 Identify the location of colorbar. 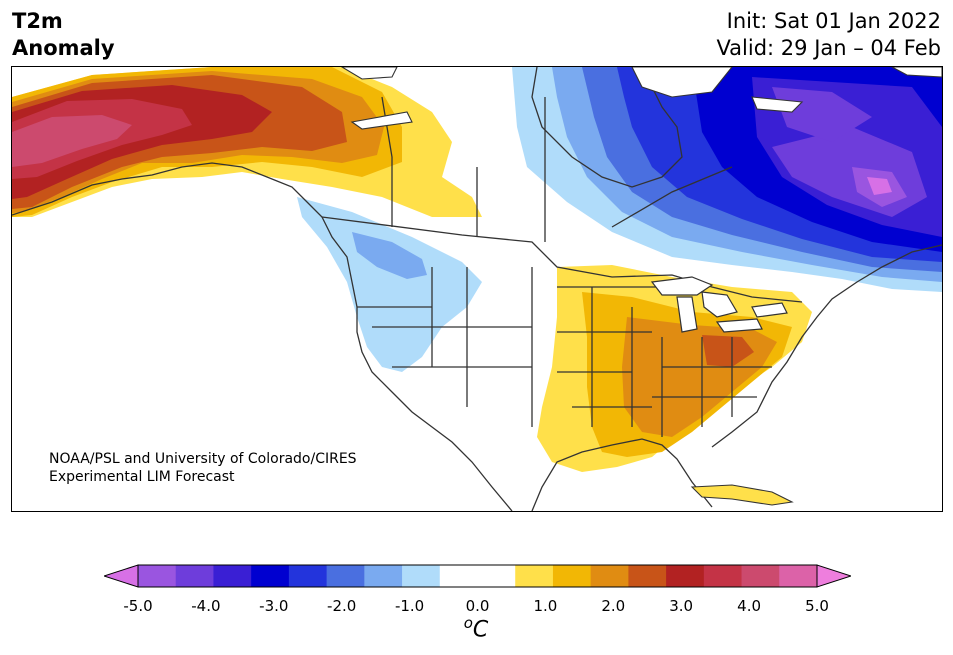
(477, 578).